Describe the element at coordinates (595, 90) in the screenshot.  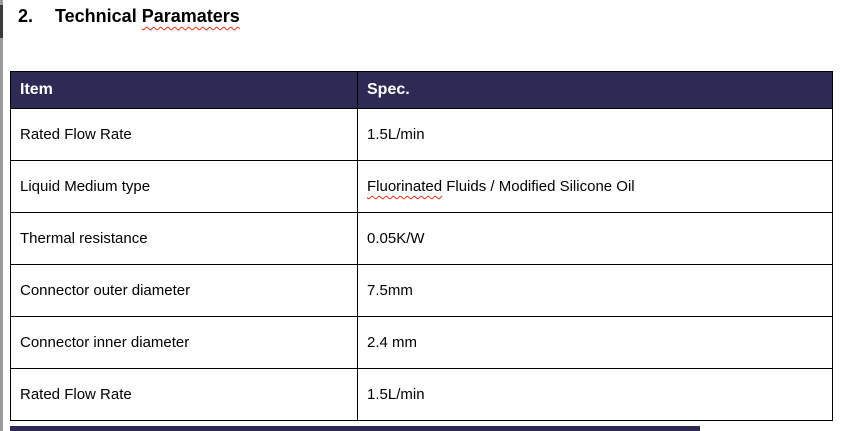
I see `column-header-spec: Spec.` at that location.